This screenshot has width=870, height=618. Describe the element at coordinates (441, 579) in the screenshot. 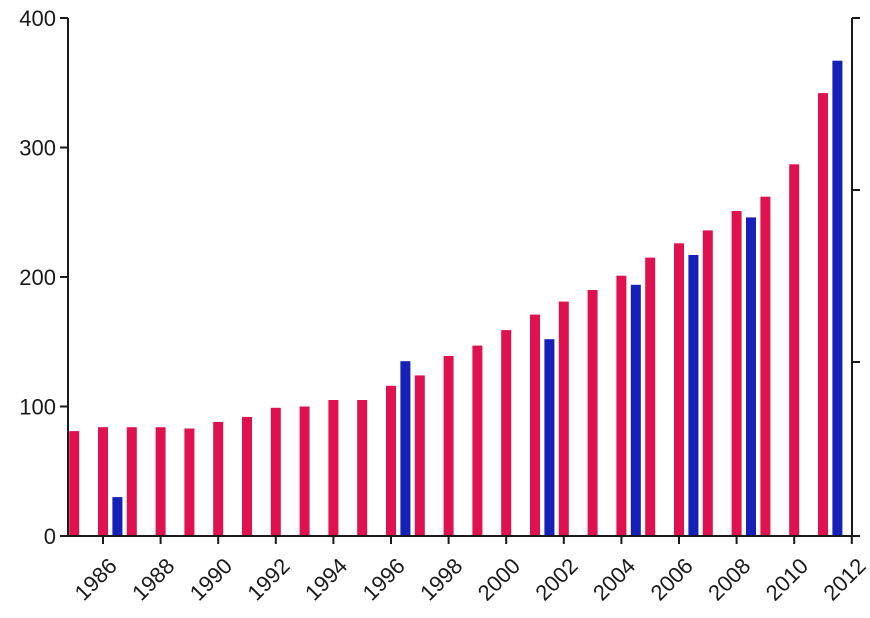

I see `x-tick-label: 1998` at that location.